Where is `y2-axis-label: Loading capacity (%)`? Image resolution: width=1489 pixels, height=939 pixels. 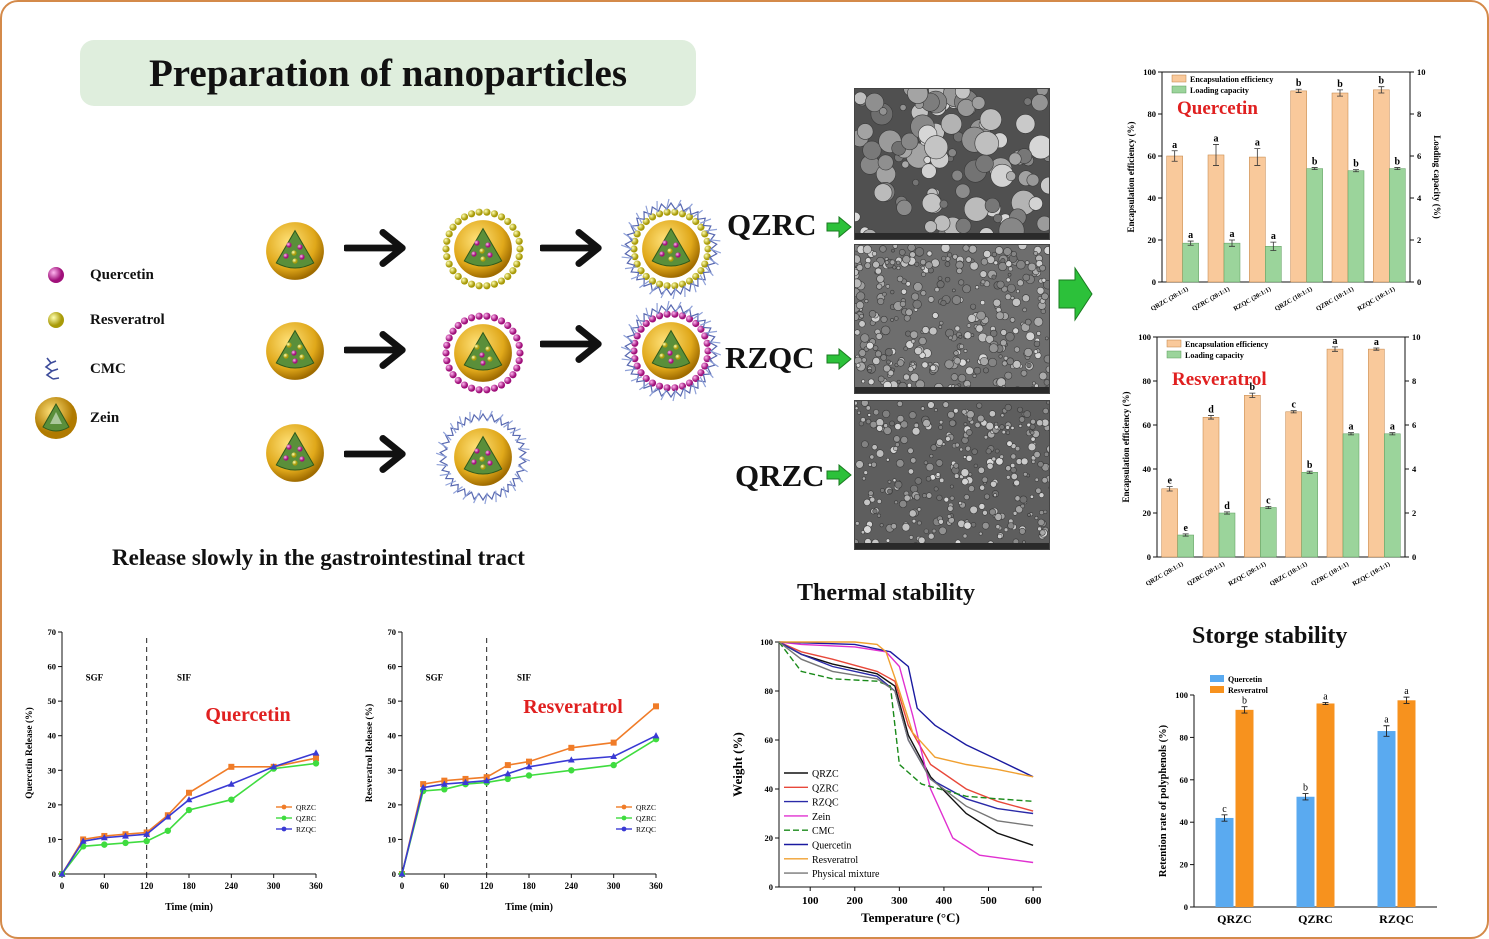 y2-axis-label: Loading capacity (%) is located at coordinates (1437, 177).